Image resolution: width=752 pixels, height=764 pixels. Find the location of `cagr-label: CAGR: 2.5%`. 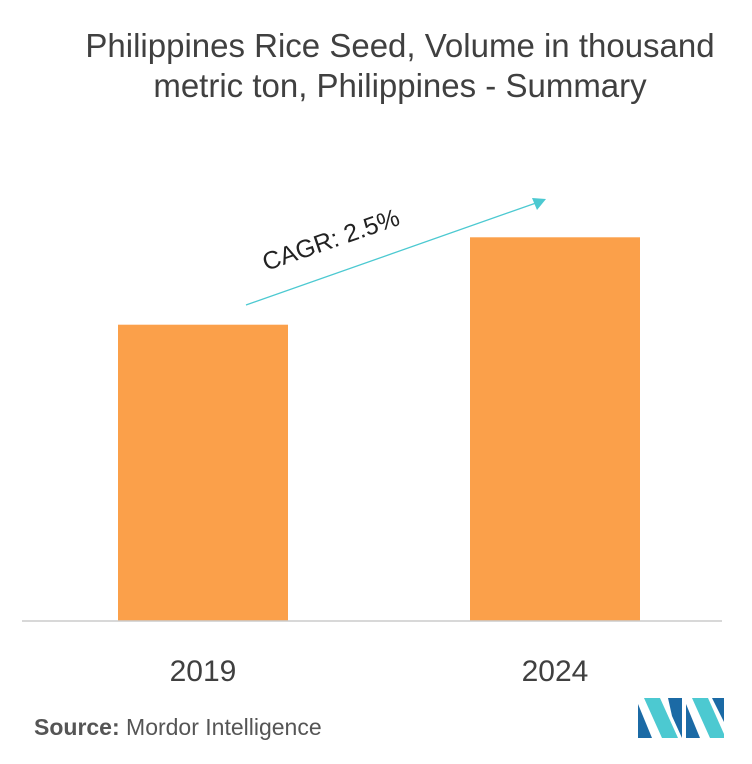

cagr-label: CAGR: 2.5% is located at coordinates (331, 240).